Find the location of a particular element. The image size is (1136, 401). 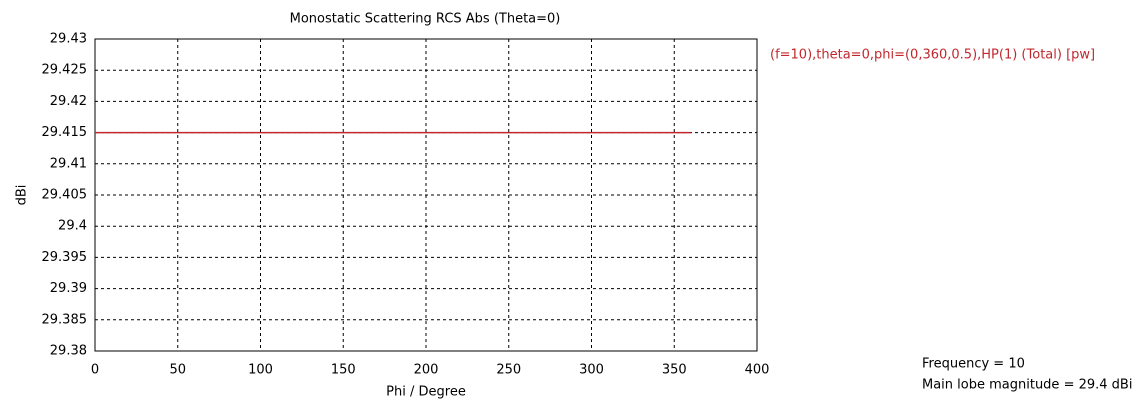

x-tick-label: 100 is located at coordinates (260, 370).